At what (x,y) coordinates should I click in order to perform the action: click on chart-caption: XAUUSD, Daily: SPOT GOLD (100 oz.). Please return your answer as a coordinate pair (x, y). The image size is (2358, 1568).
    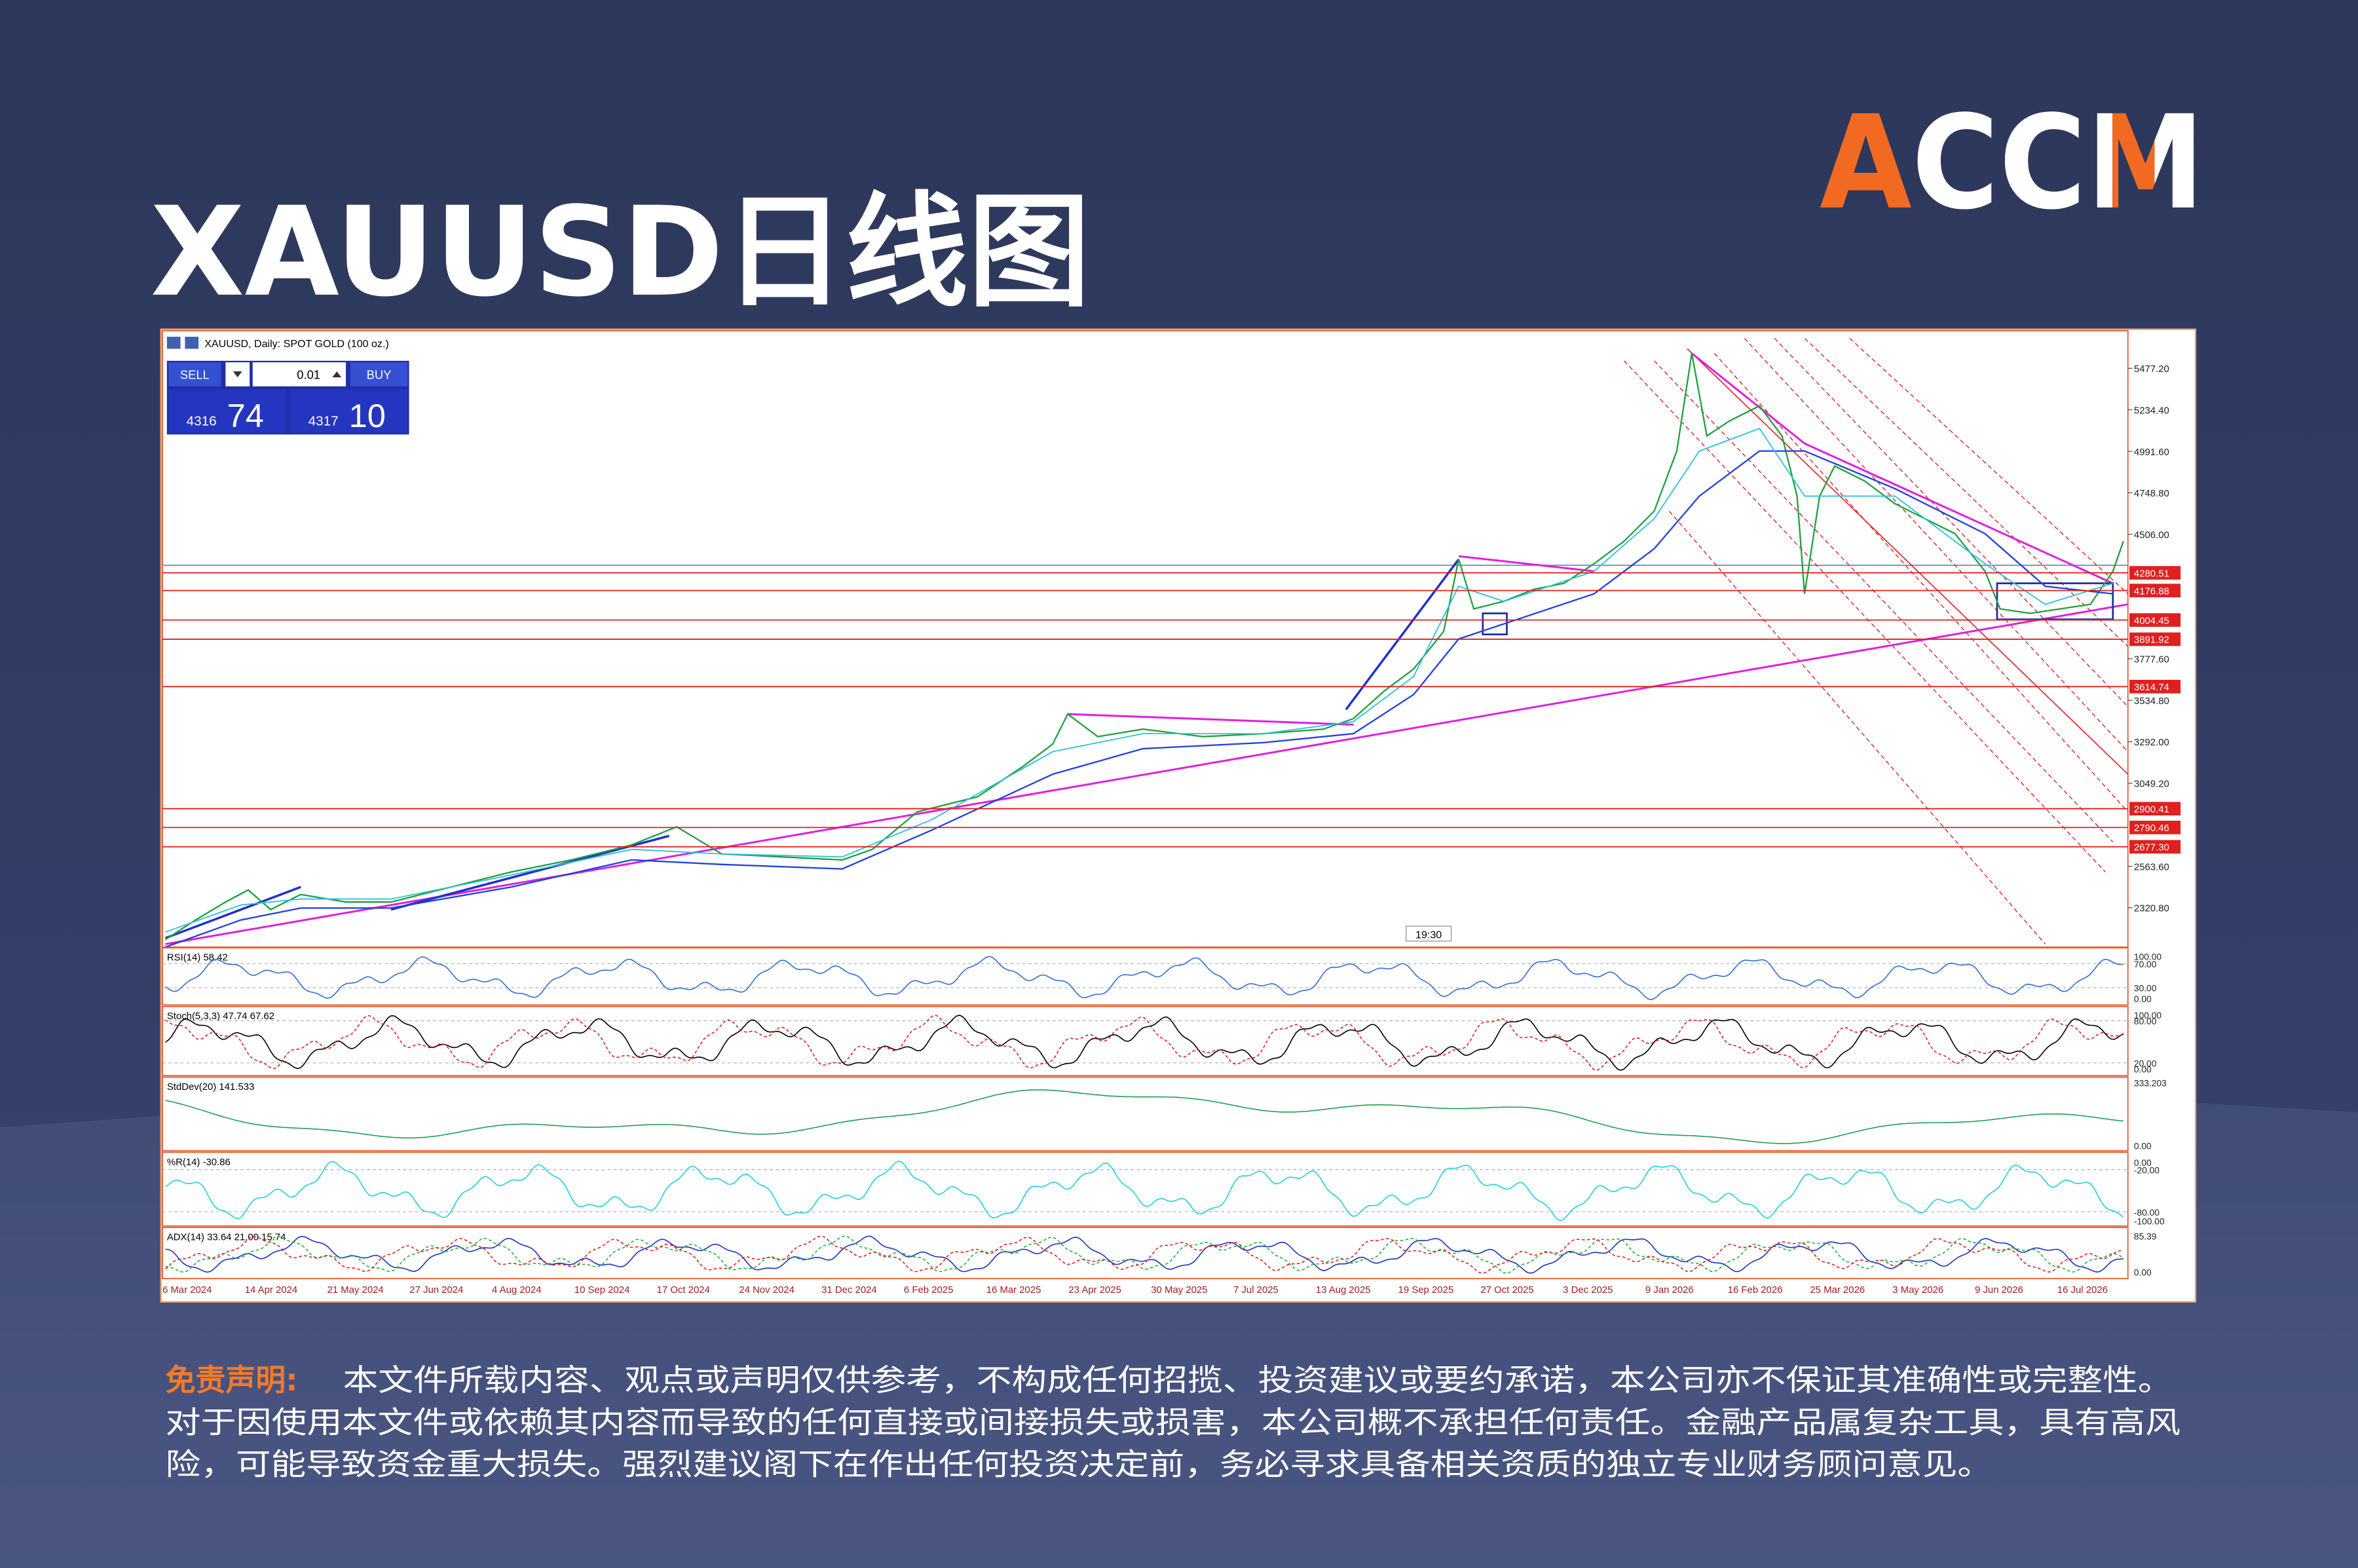
    Looking at the image, I should click on (296, 344).